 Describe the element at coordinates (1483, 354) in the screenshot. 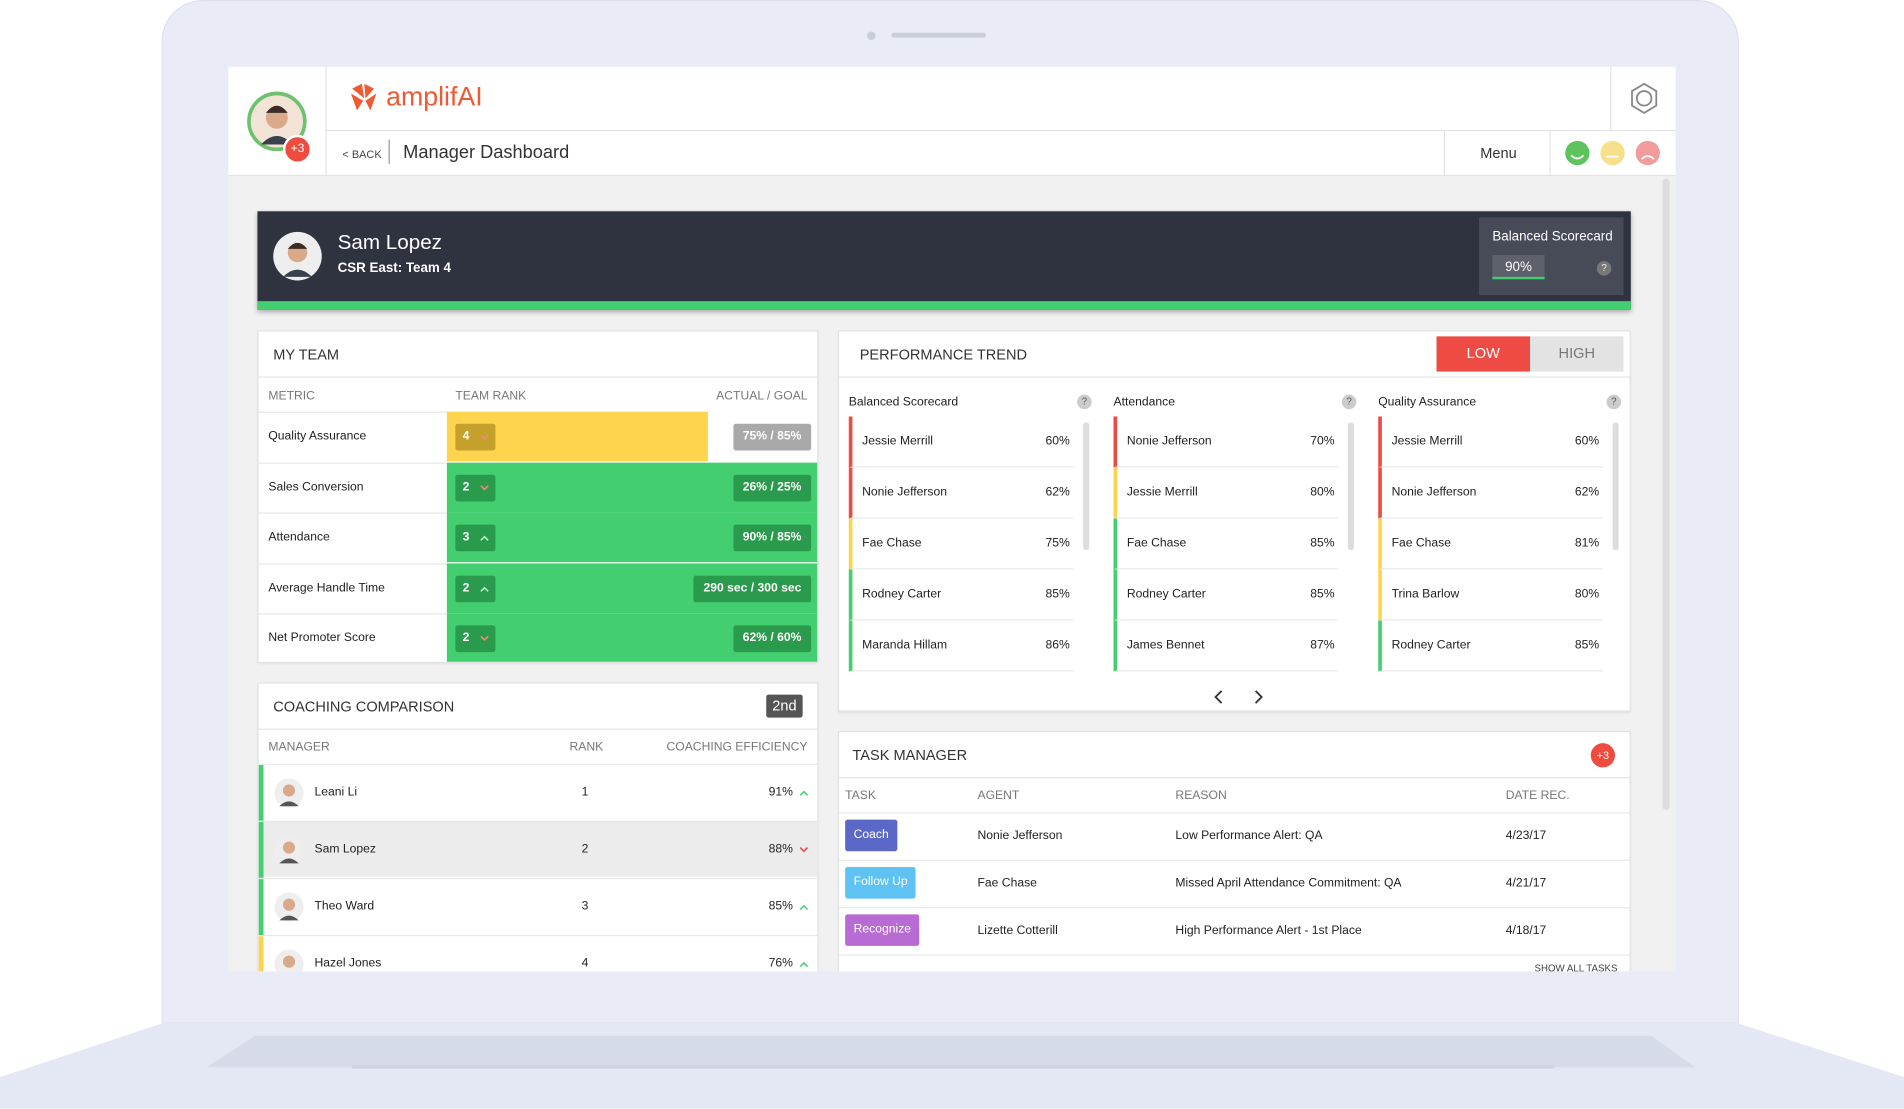

I see `toggle-button: LOW` at that location.